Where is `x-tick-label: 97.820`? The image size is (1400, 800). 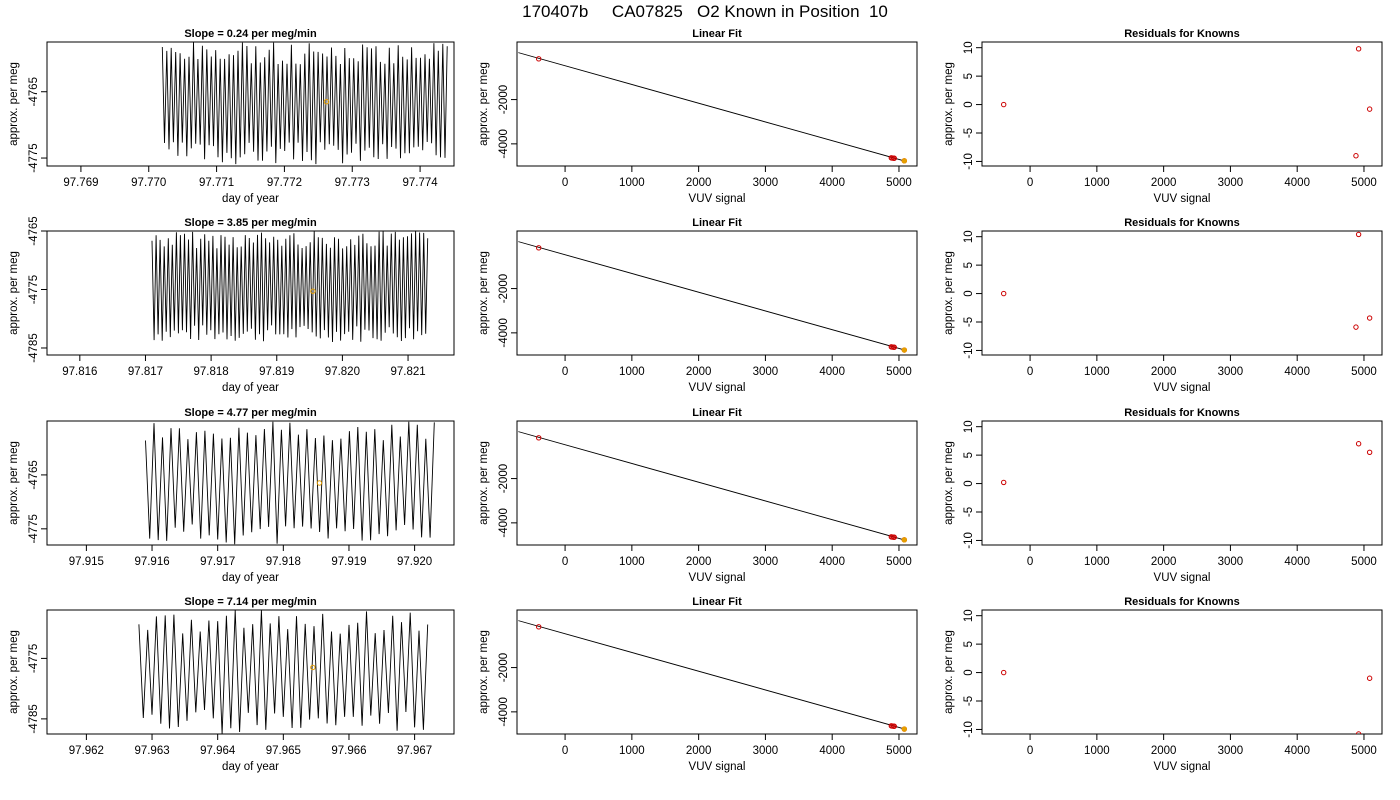 x-tick-label: 97.820 is located at coordinates (342, 372).